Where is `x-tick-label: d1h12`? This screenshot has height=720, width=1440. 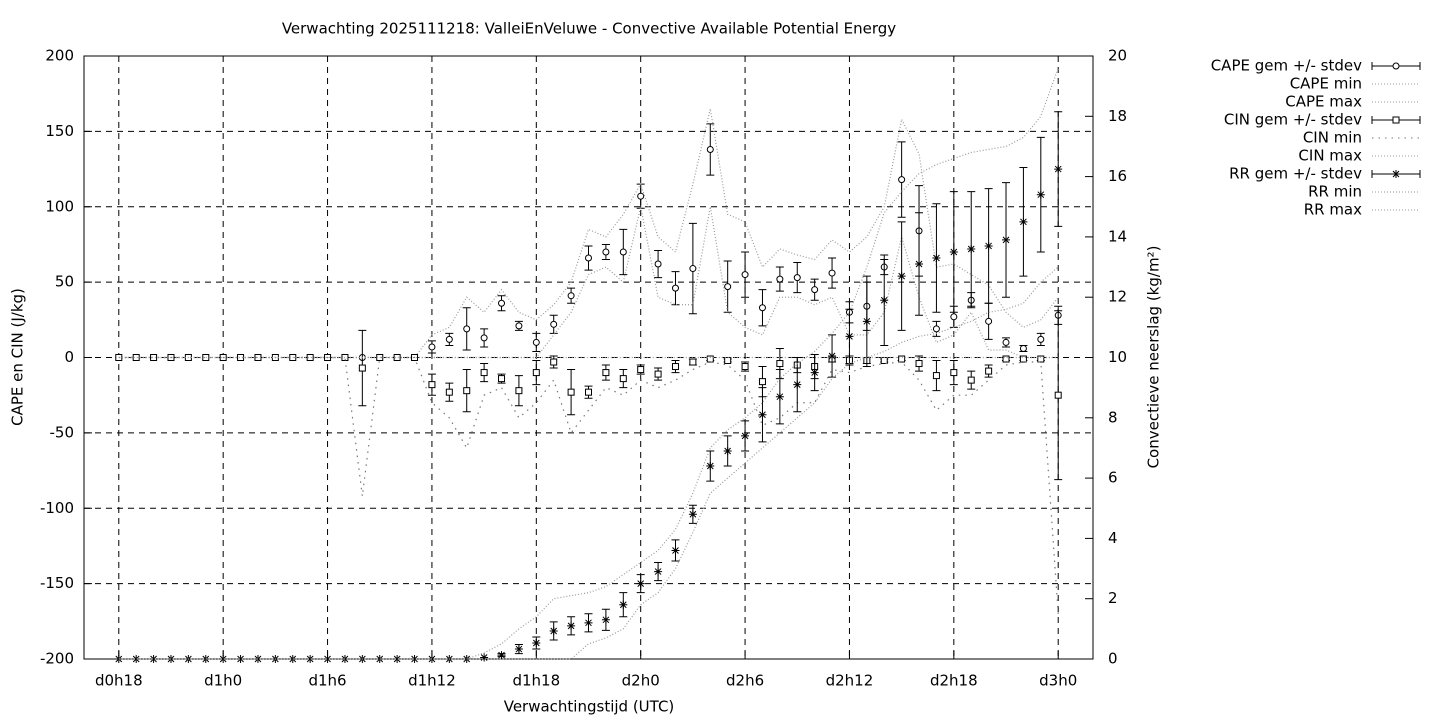 x-tick-label: d1h12 is located at coordinates (432, 681).